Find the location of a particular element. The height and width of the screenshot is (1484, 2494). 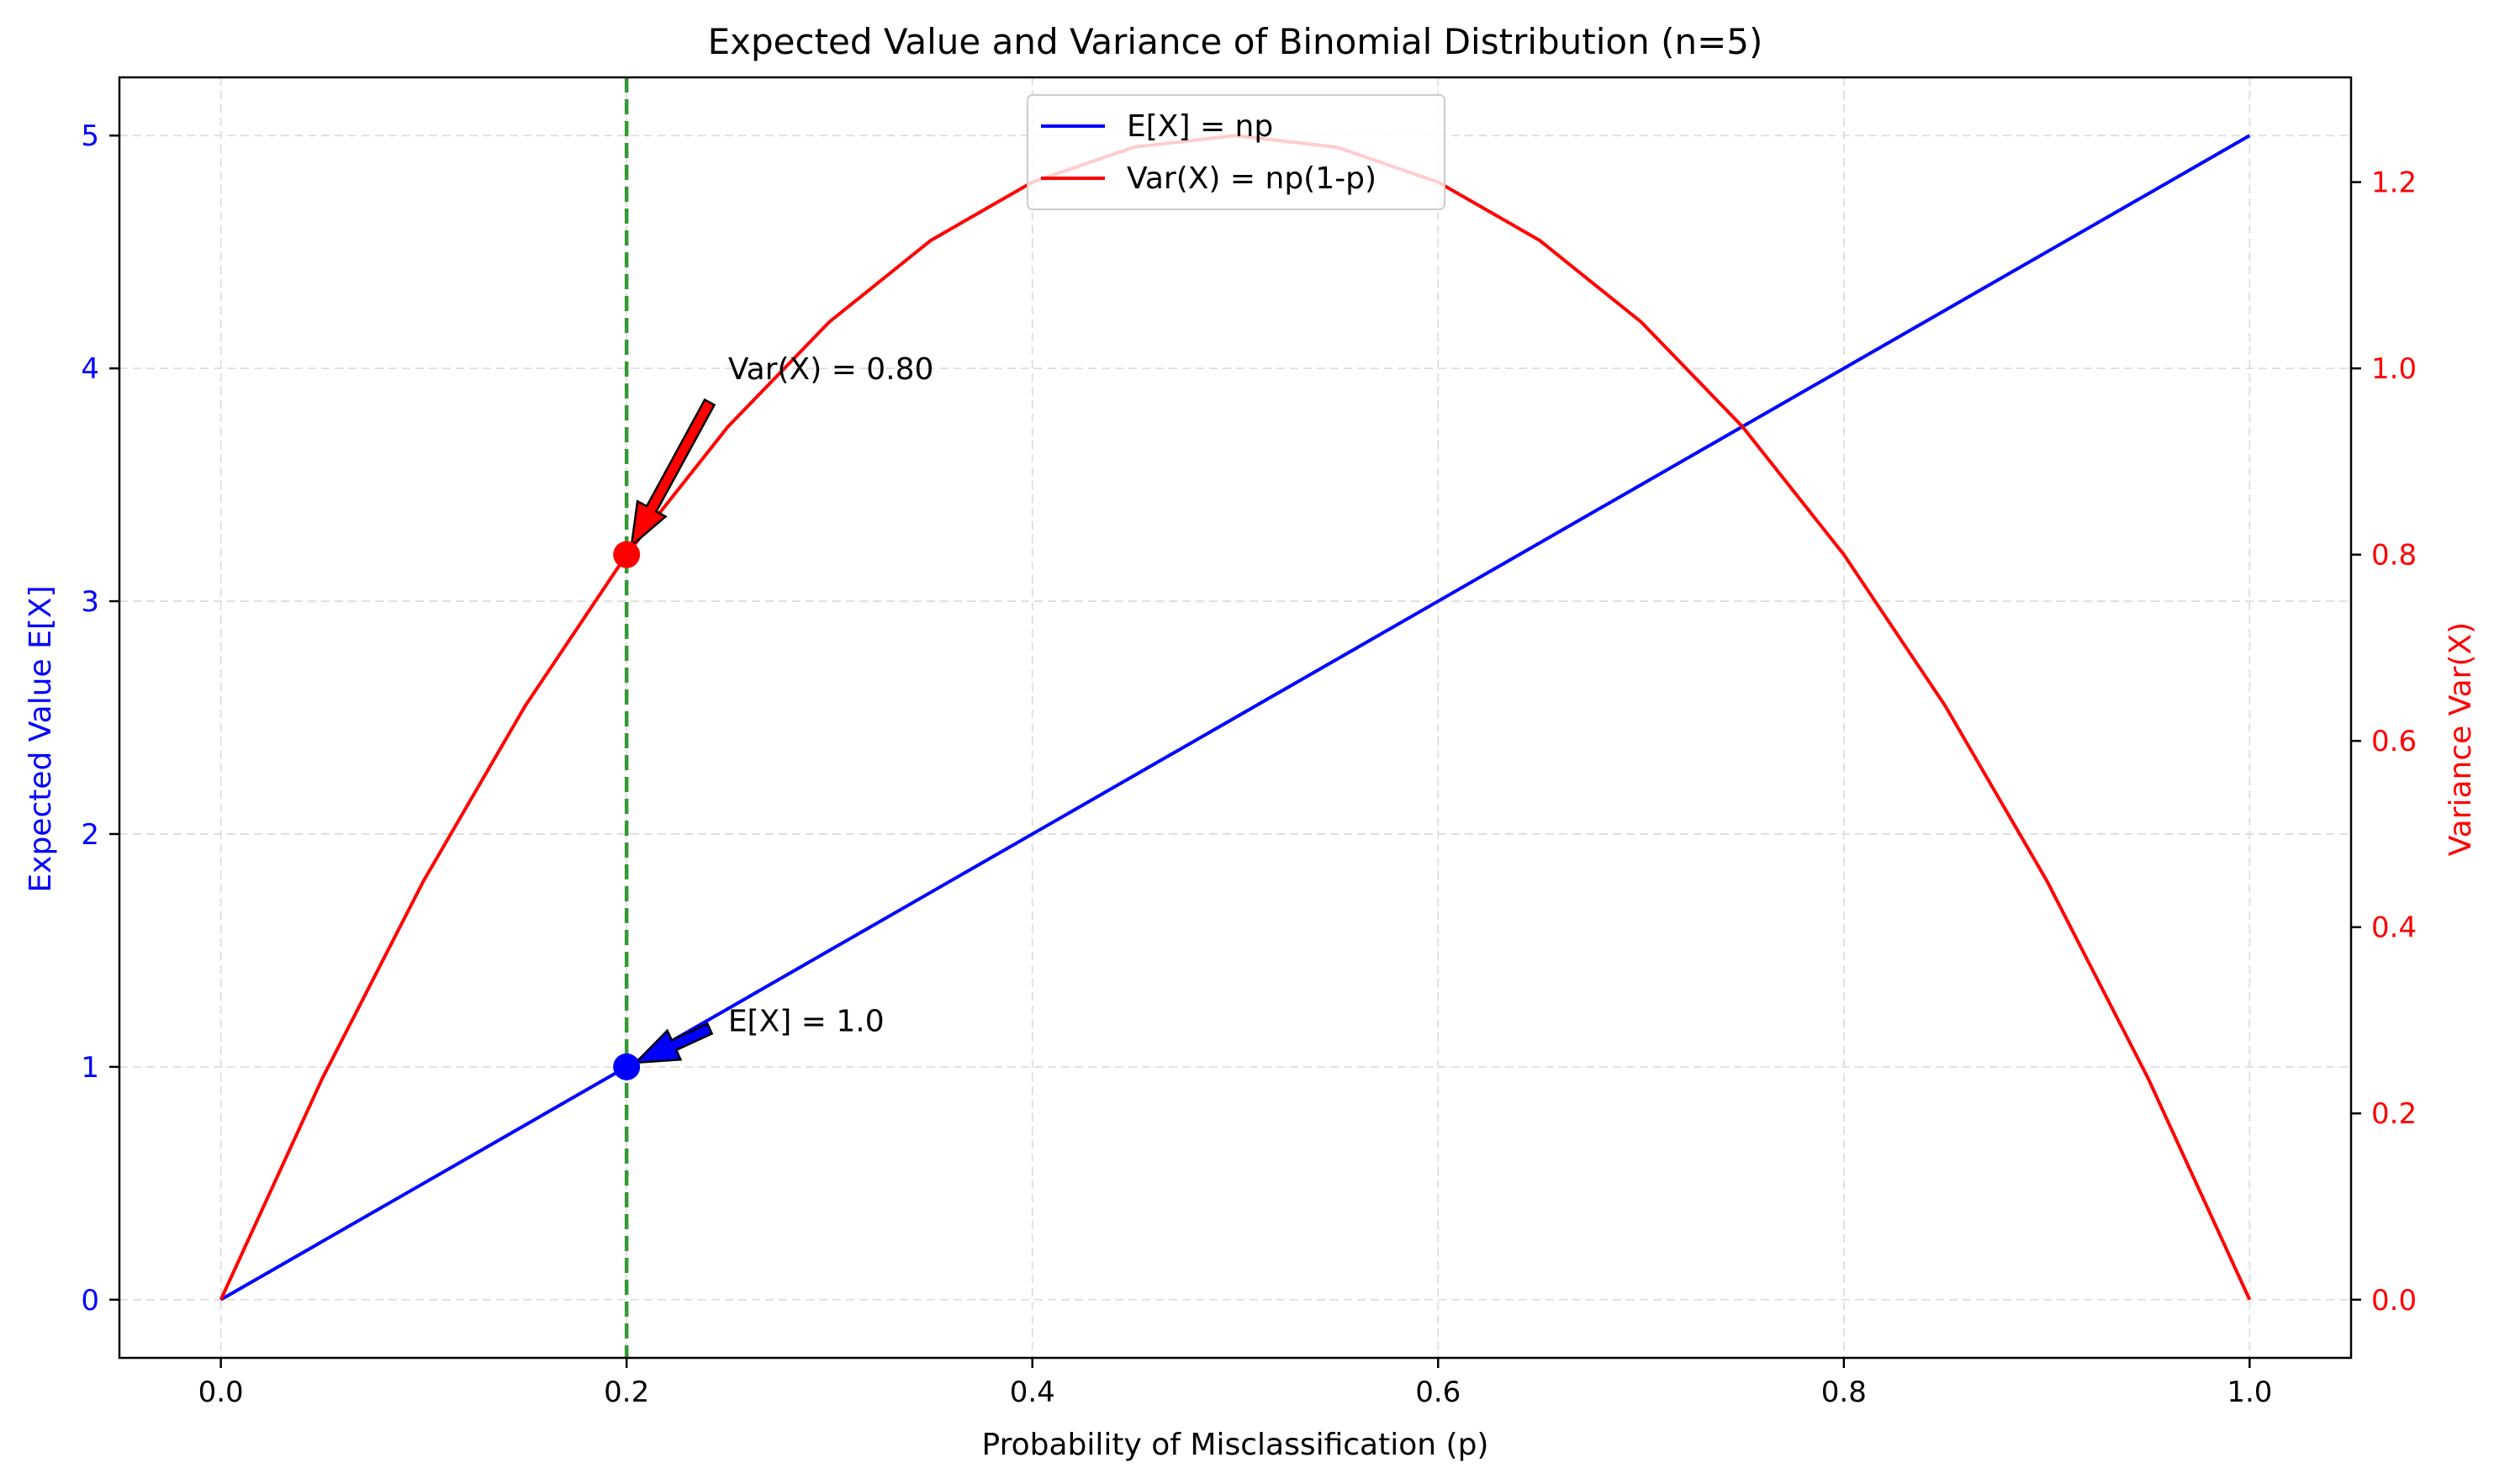

y-right-tick-label: 0.0 is located at coordinates (2394, 1301).